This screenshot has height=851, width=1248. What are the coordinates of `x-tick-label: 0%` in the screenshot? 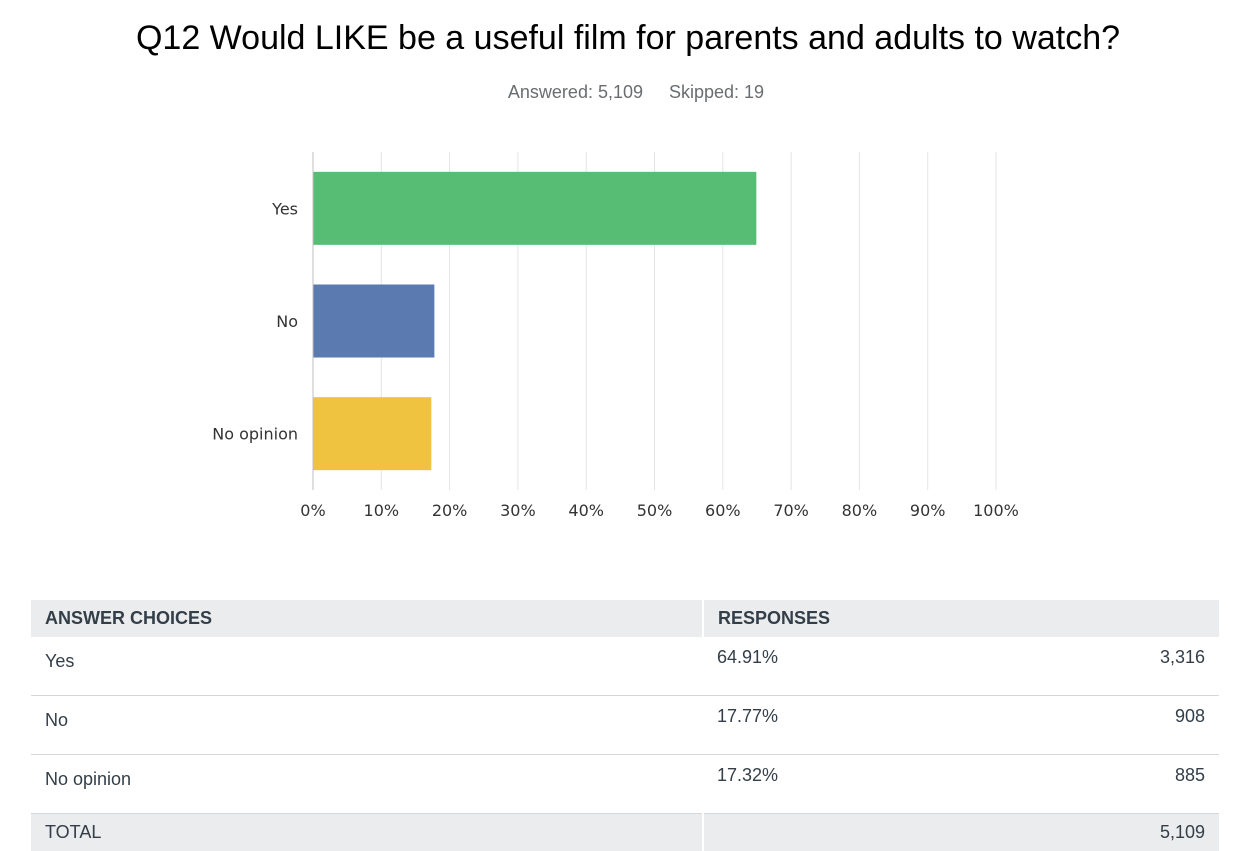 It's located at (312, 510).